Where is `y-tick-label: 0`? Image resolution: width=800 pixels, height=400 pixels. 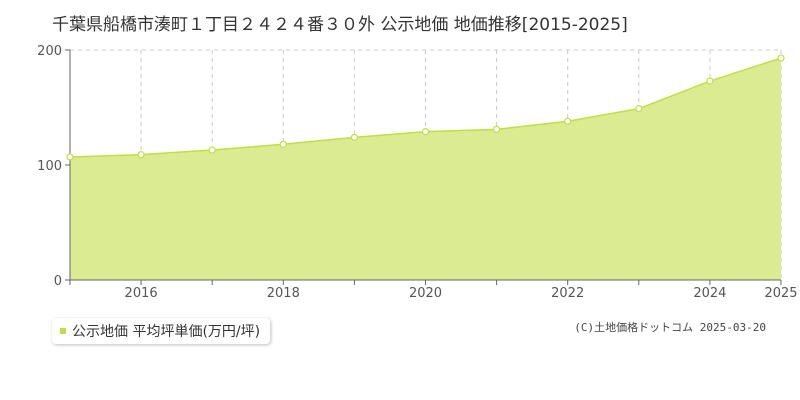
y-tick-label: 0 is located at coordinates (58, 281).